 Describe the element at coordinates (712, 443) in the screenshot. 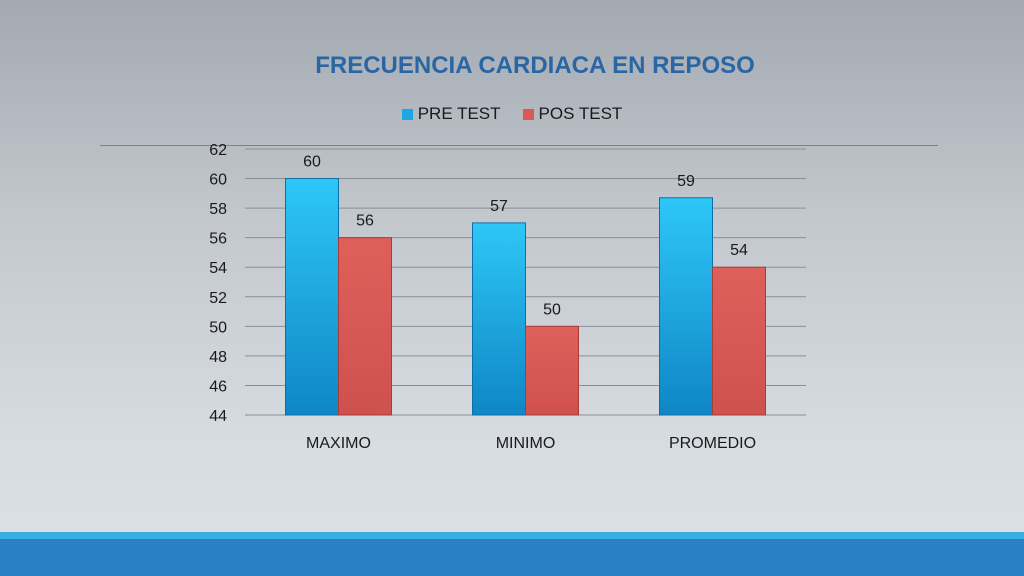

I see `x-tick-label: PROMEDIO` at that location.